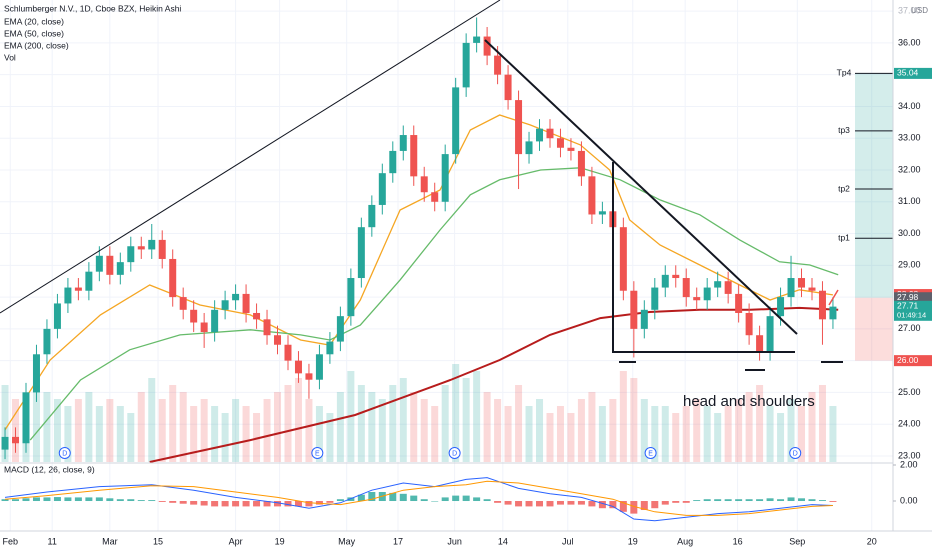 The width and height of the screenshot is (932, 550). What do you see at coordinates (419, 499) in the screenshot?
I see `macd-pane` at bounding box center [419, 499].